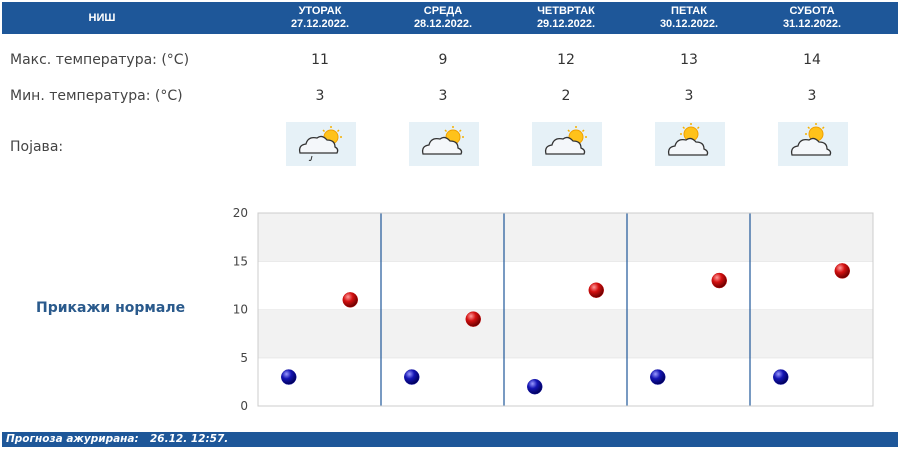  I want to click on day-name: СРЕДА, so click(443, 11).